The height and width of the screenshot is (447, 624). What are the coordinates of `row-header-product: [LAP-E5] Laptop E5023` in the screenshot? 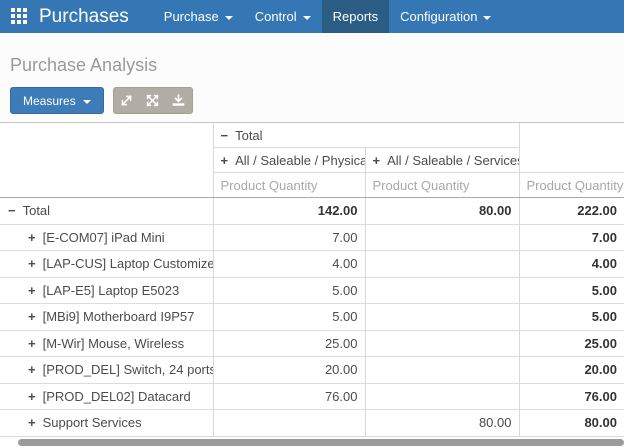 It's located at (107, 290).